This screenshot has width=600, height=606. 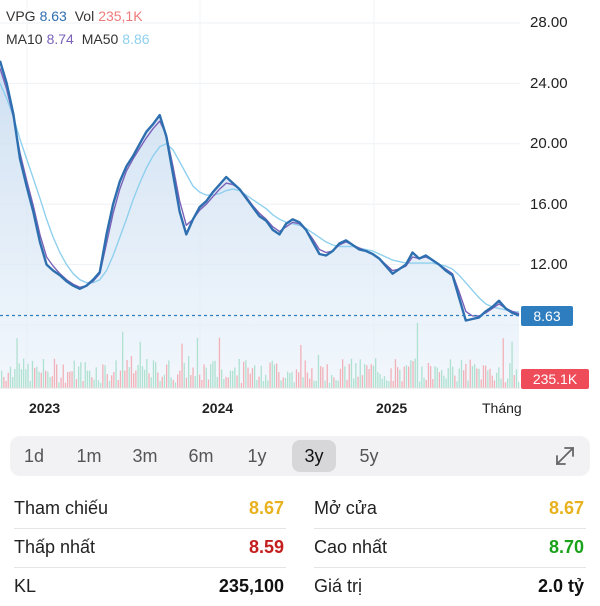 I want to click on stat-value-high: 8.70, so click(x=566, y=547).